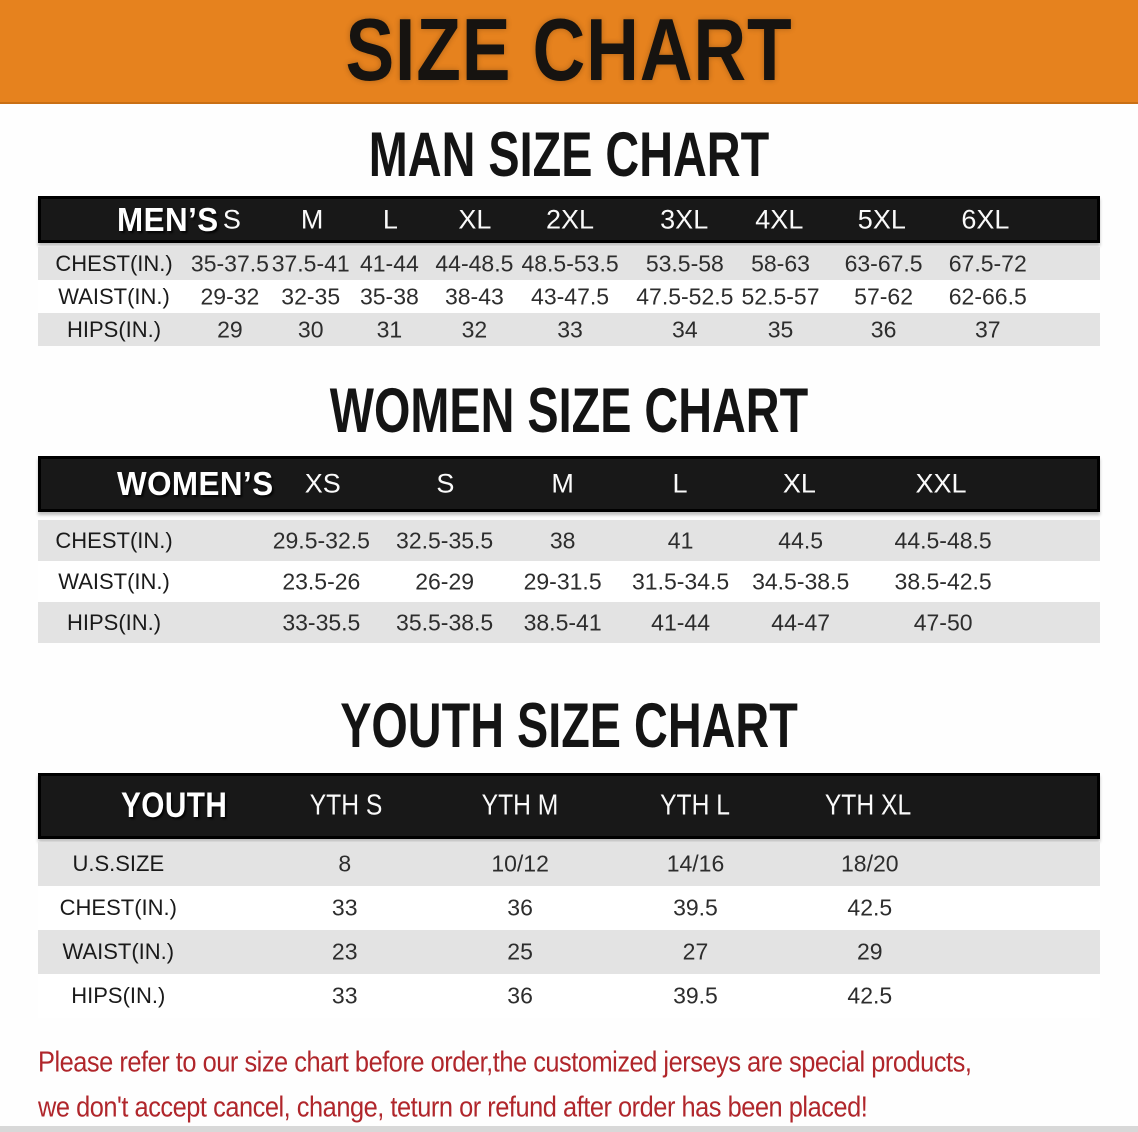 This screenshot has width=1138, height=1132. What do you see at coordinates (445, 622) in the screenshot?
I see `table-cell: 35.5-38.5` at bounding box center [445, 622].